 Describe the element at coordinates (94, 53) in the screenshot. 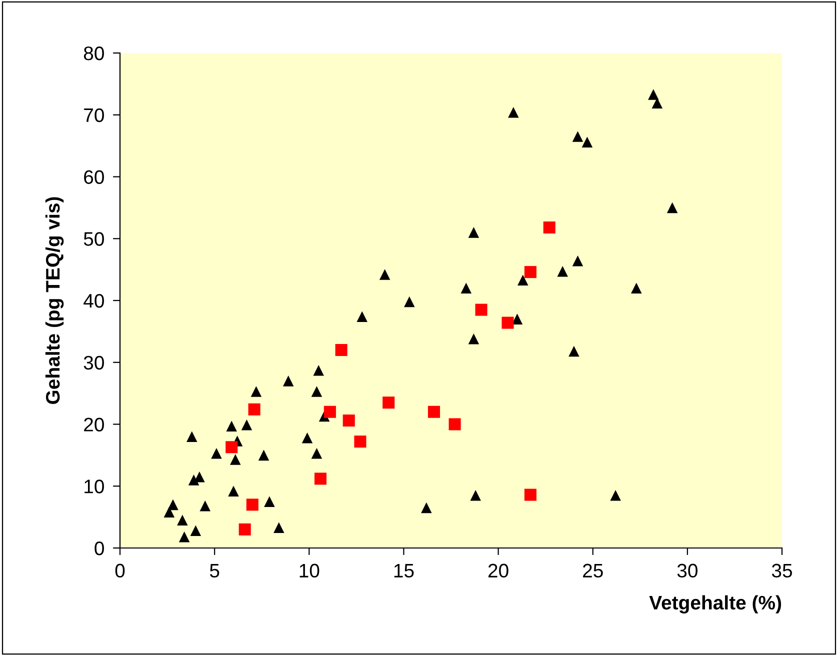

I see `y-tick-label: 80` at that location.